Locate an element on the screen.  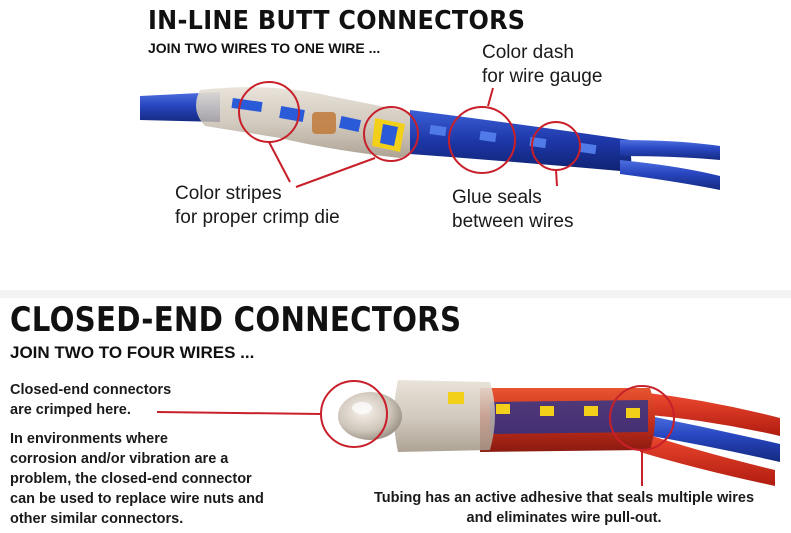
top-callouts is located at coordinates (409, 134).